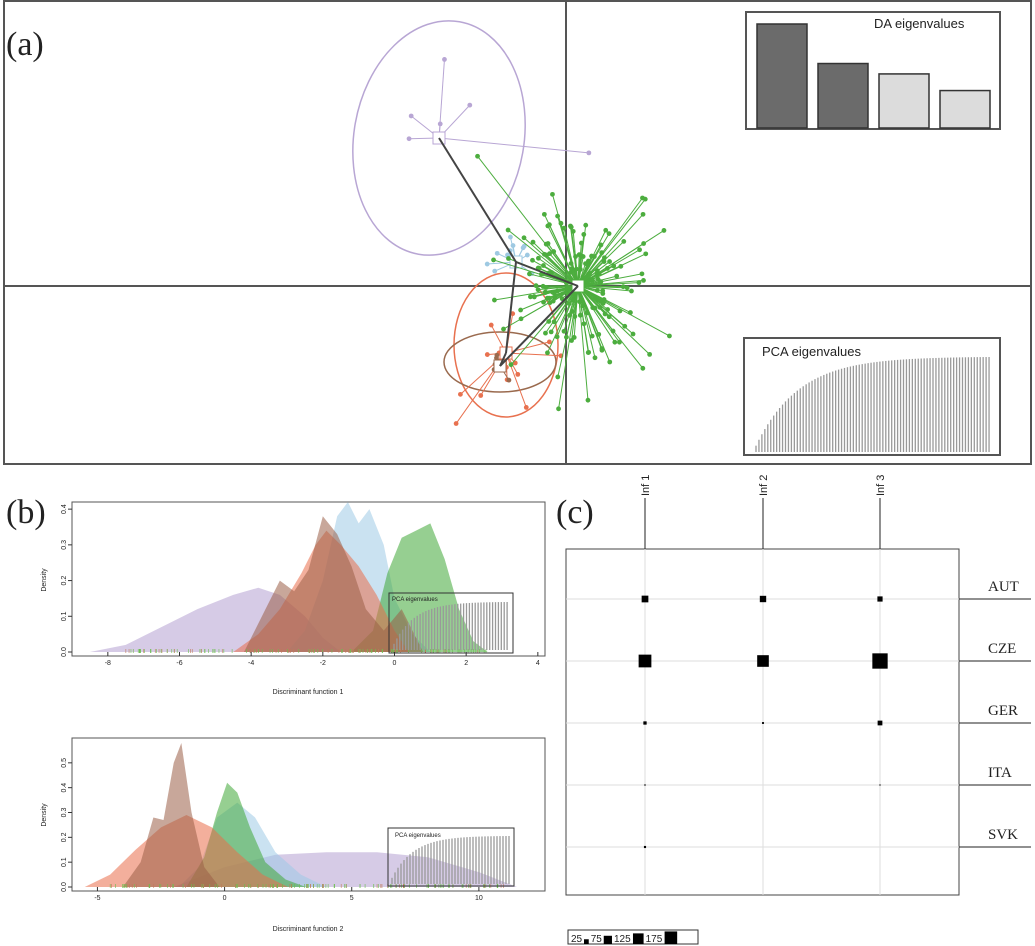  What do you see at coordinates (577, 939) in the screenshot?
I see `legend-label: 25` at bounding box center [577, 939].